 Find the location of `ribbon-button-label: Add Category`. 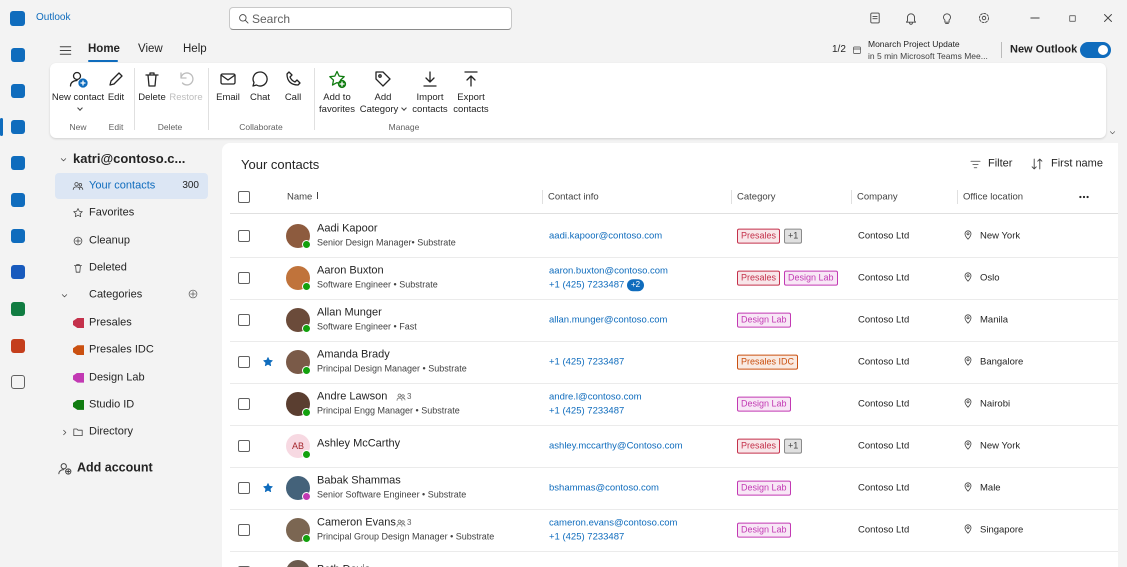

ribbon-button-label: Add Category is located at coordinates (383, 104).